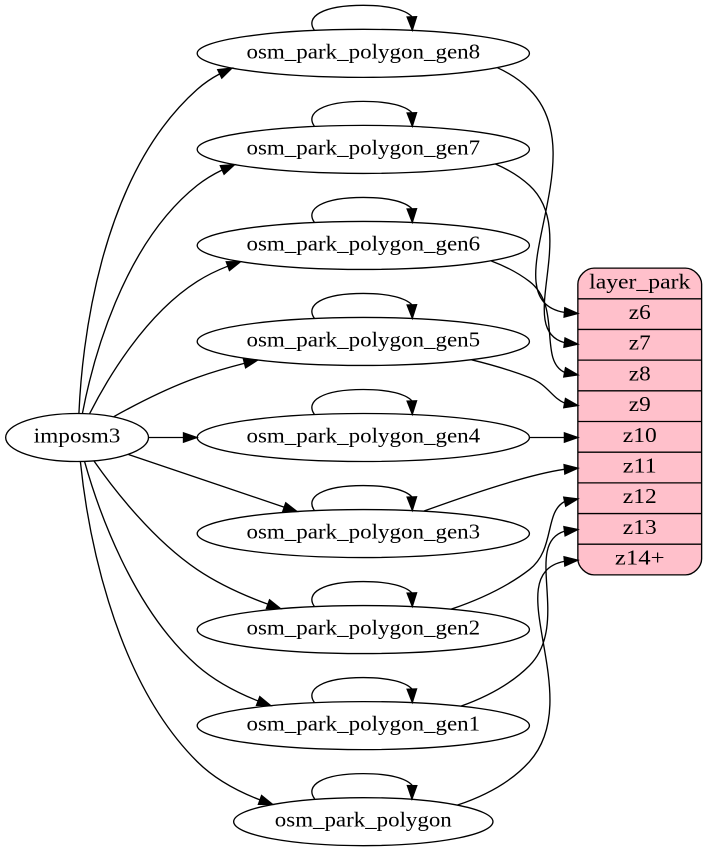 This screenshot has width=707, height=851. I want to click on svg-text: osm_park_polygon_gen1, so click(363, 724).